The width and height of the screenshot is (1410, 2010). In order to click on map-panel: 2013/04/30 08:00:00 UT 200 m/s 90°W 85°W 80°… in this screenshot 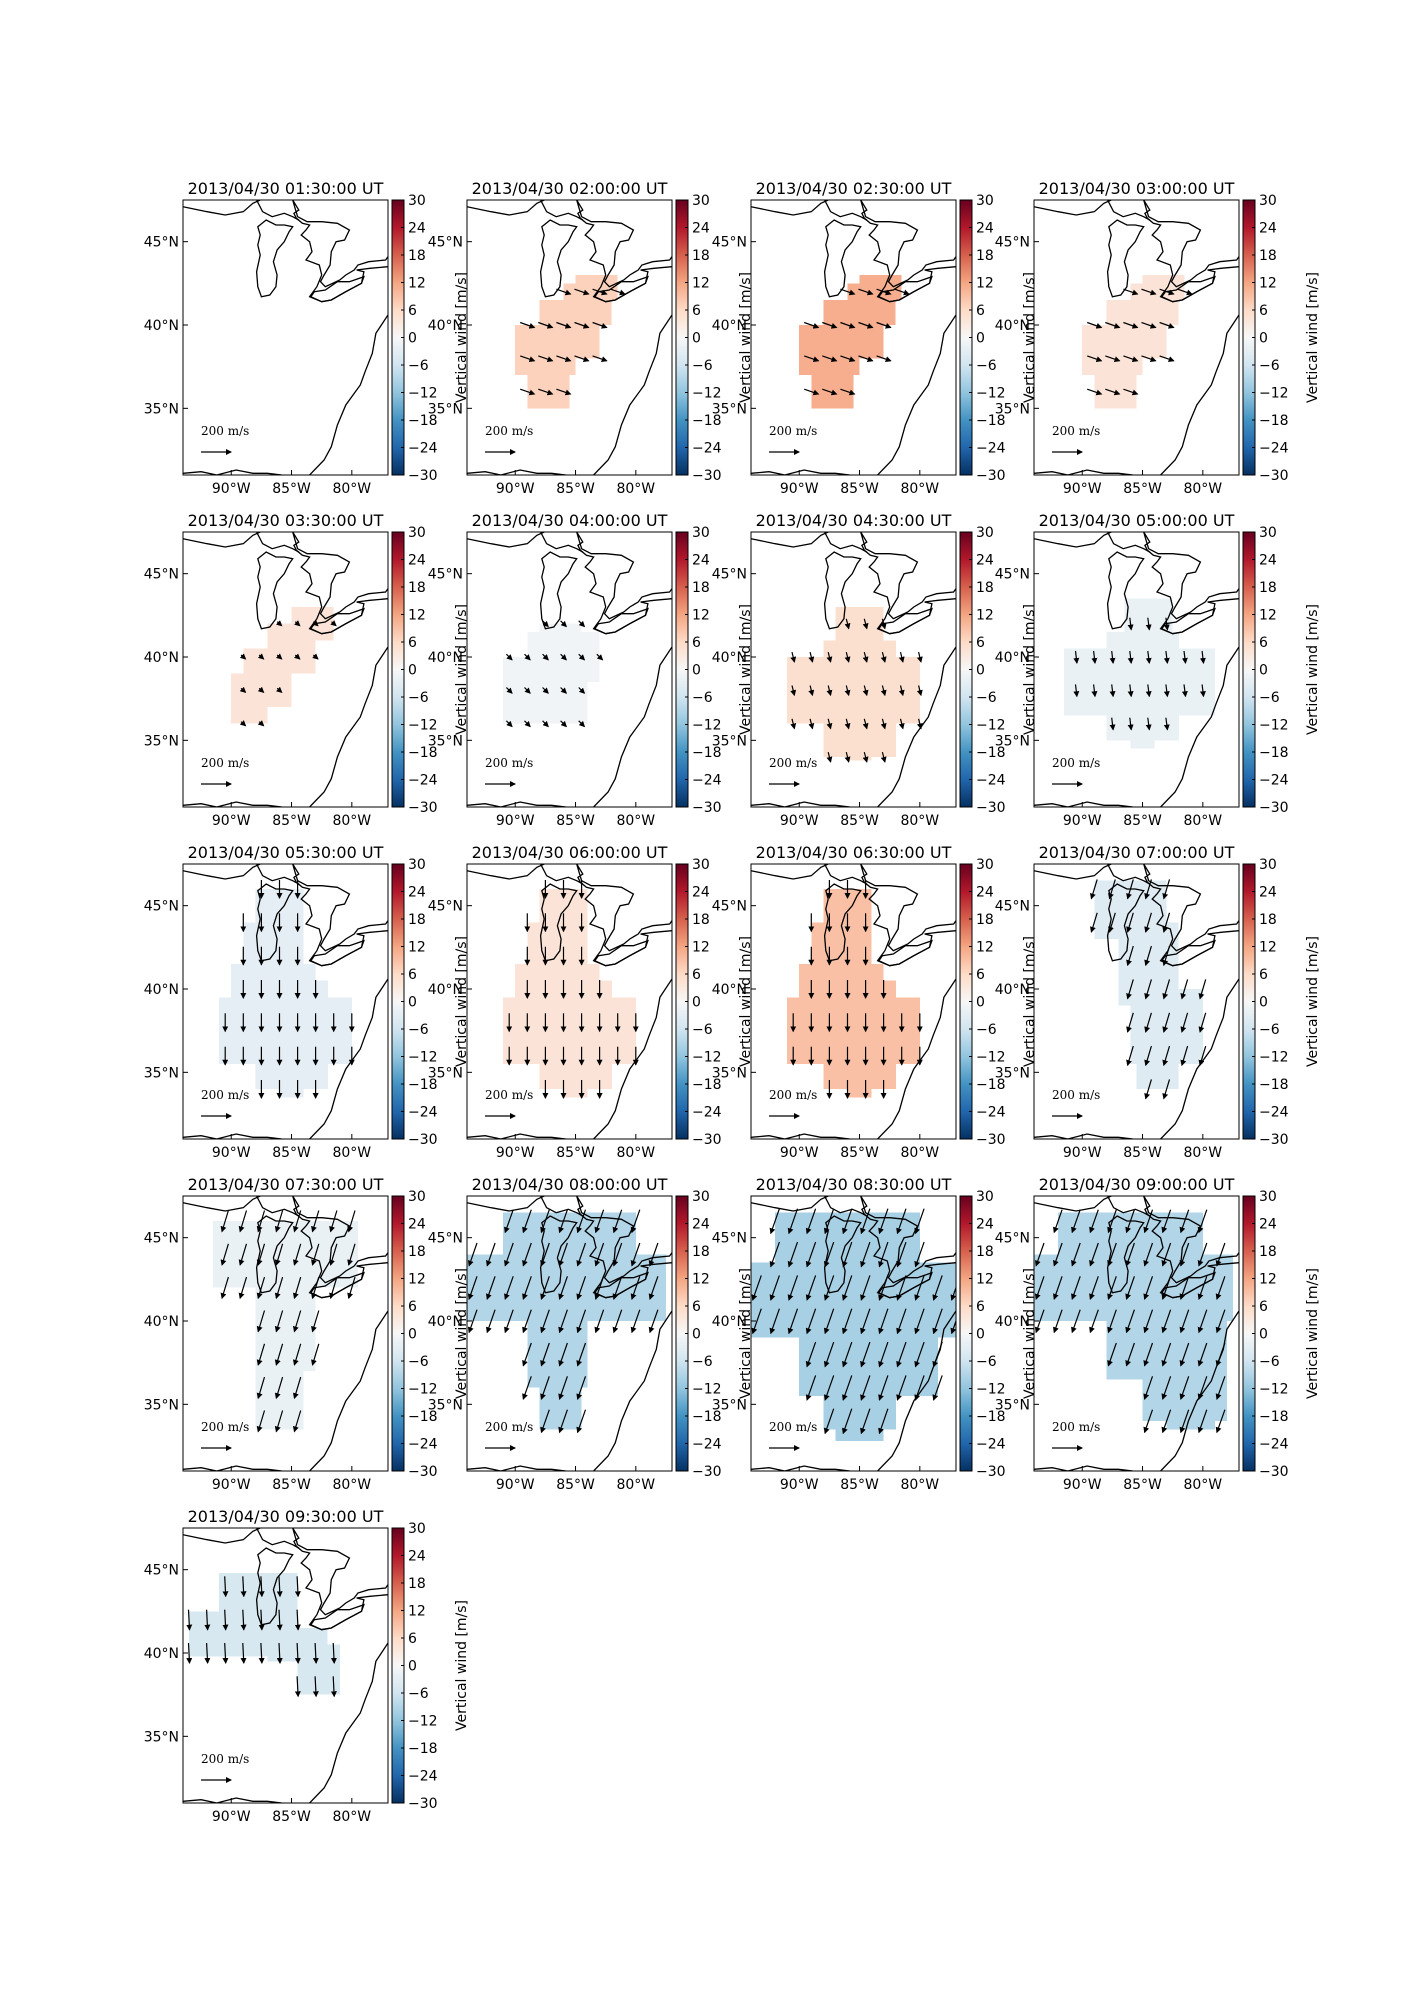, I will do `click(591, 1334)`.